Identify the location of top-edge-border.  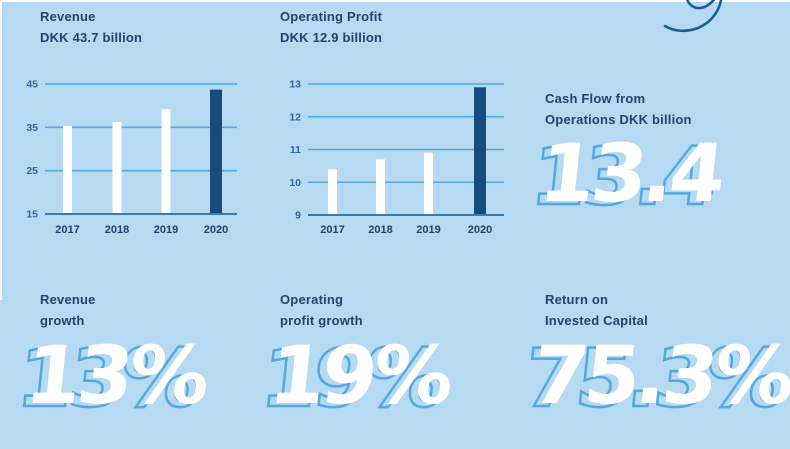
(395, 1).